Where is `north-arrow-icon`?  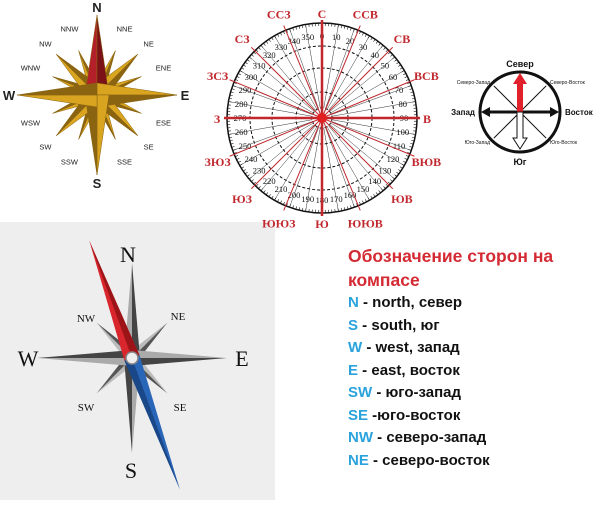 north-arrow-icon is located at coordinates (520, 92).